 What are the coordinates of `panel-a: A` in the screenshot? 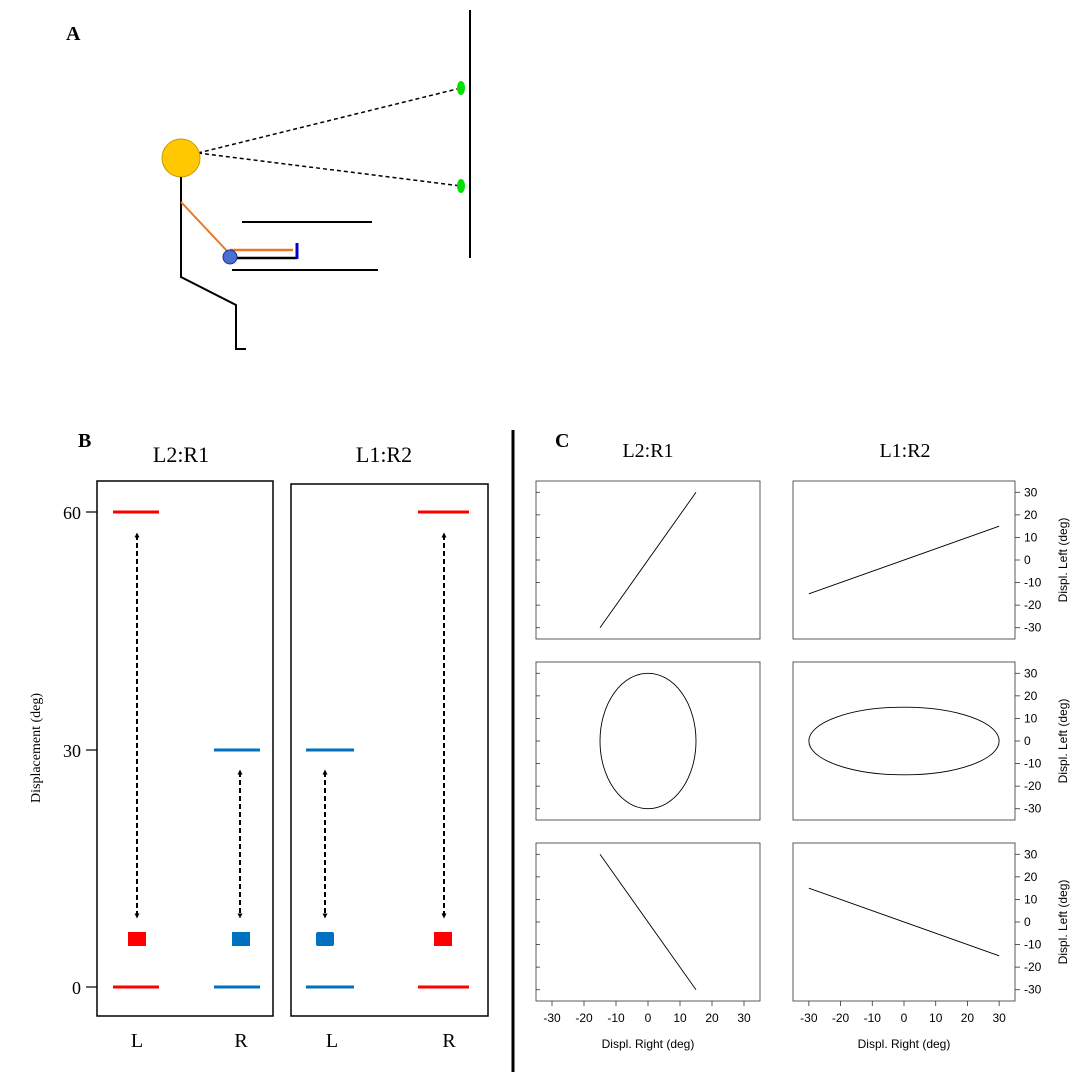 It's located at (268, 180).